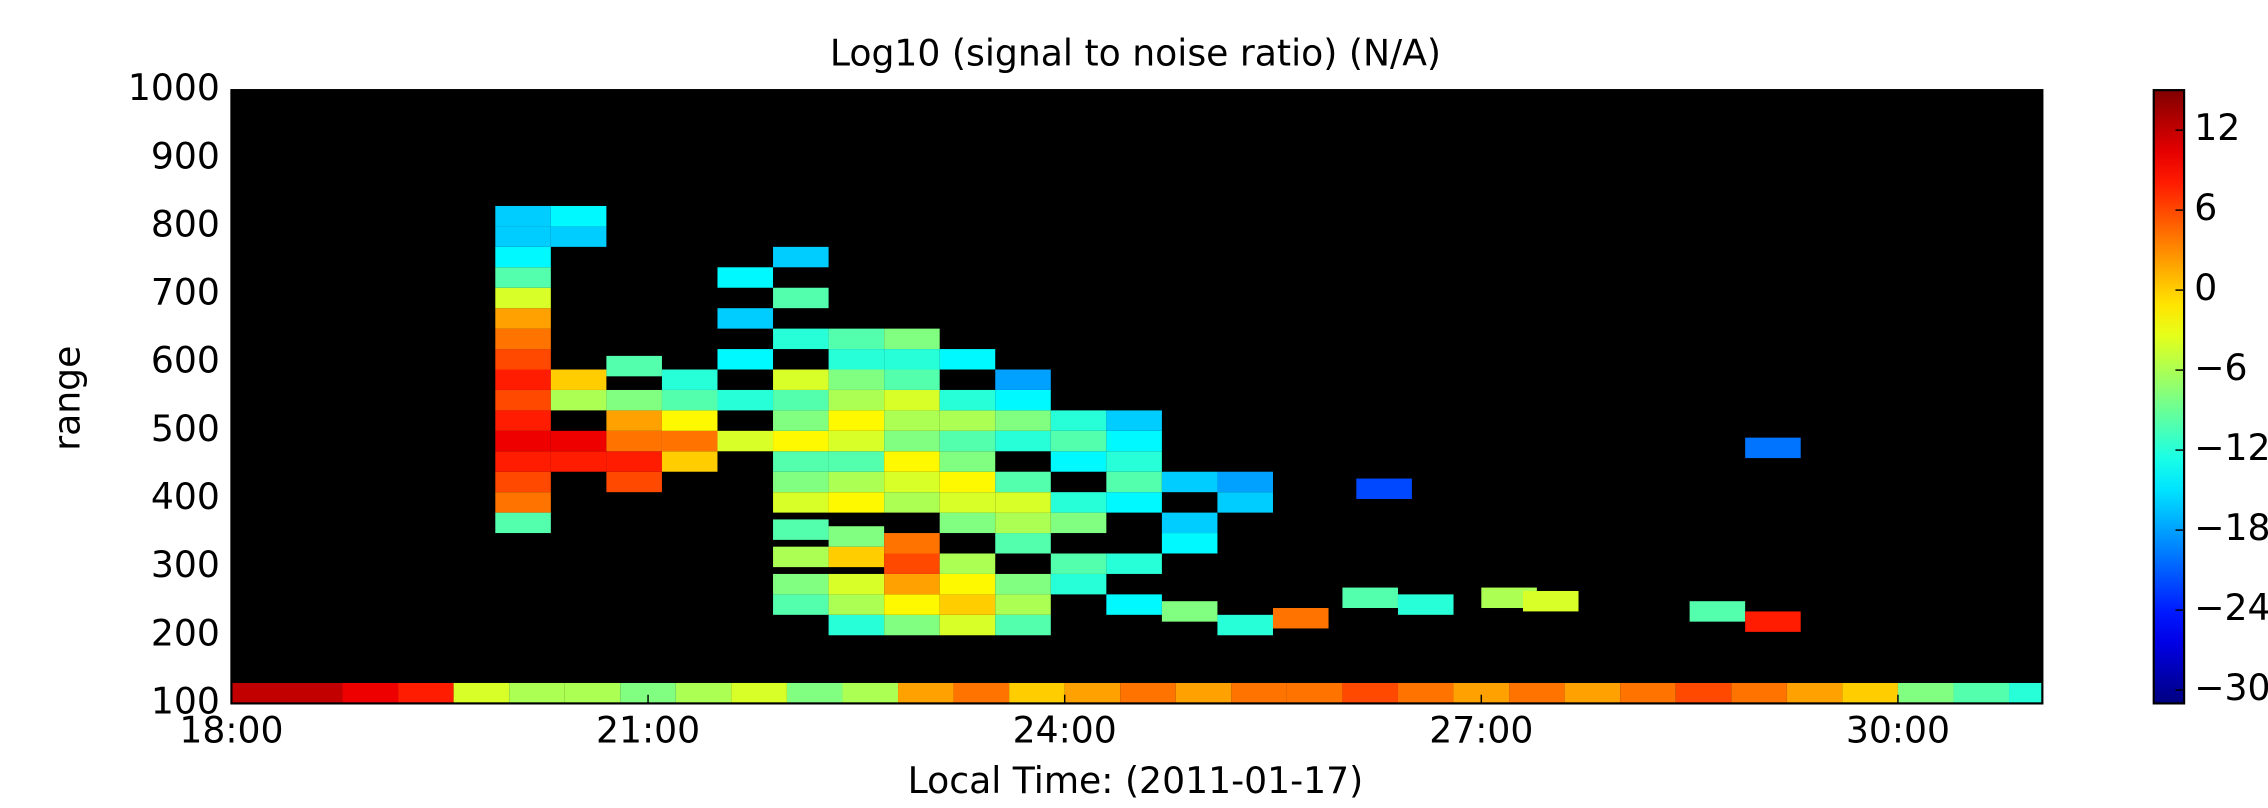 The height and width of the screenshot is (808, 2268). Describe the element at coordinates (2231, 447) in the screenshot. I see `colorbar-tick-label: −12` at that location.